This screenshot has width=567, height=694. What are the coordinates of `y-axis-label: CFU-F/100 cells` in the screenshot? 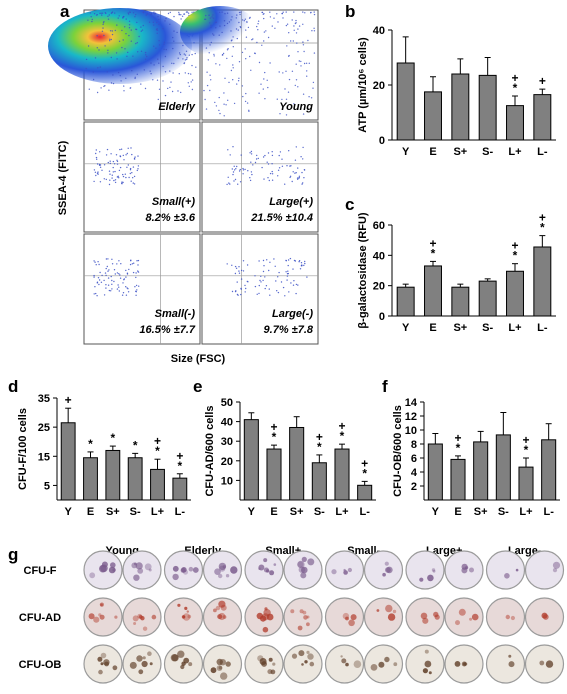 It's located at (23, 449).